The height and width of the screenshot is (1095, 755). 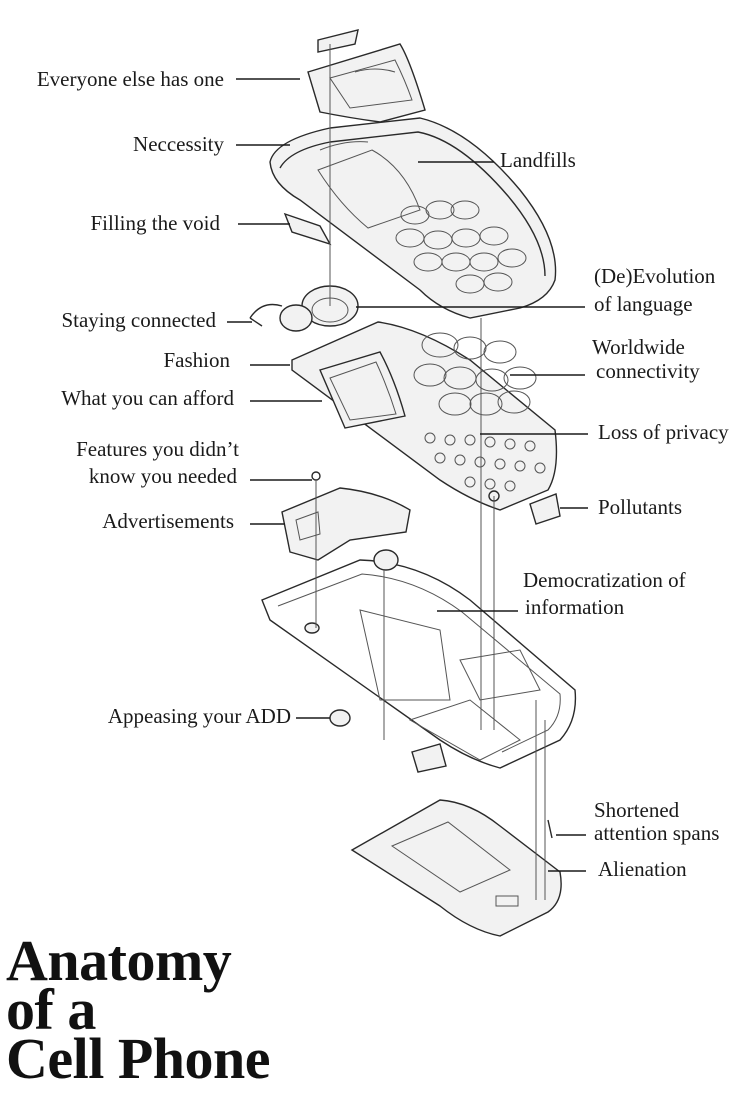 What do you see at coordinates (366, 76) in the screenshot?
I see `screen-lens-part` at bounding box center [366, 76].